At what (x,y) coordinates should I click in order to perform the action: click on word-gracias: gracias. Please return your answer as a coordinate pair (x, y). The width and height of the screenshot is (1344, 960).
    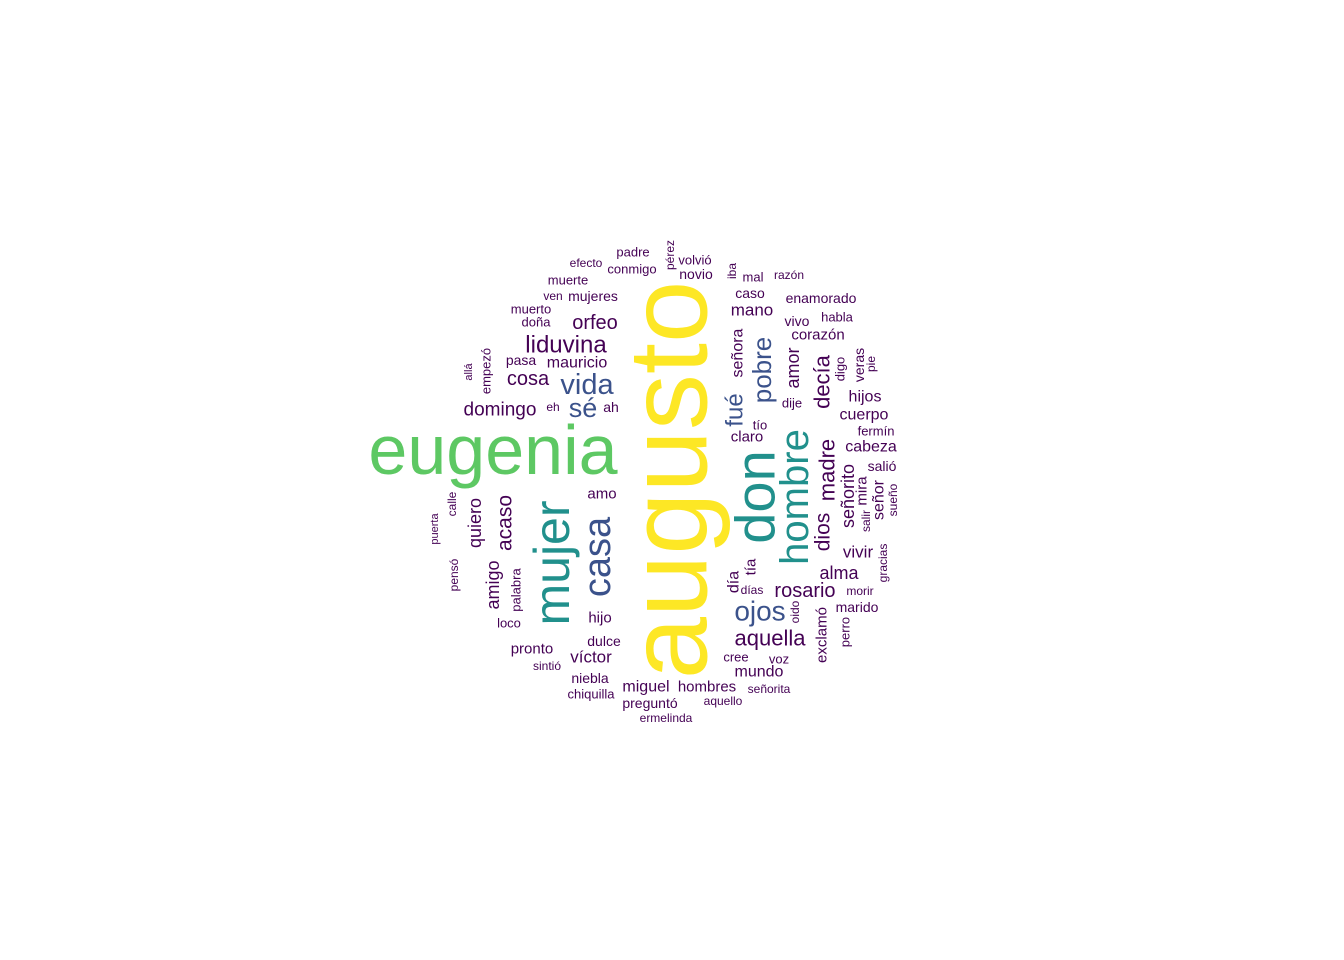
    Looking at the image, I should click on (883, 563).